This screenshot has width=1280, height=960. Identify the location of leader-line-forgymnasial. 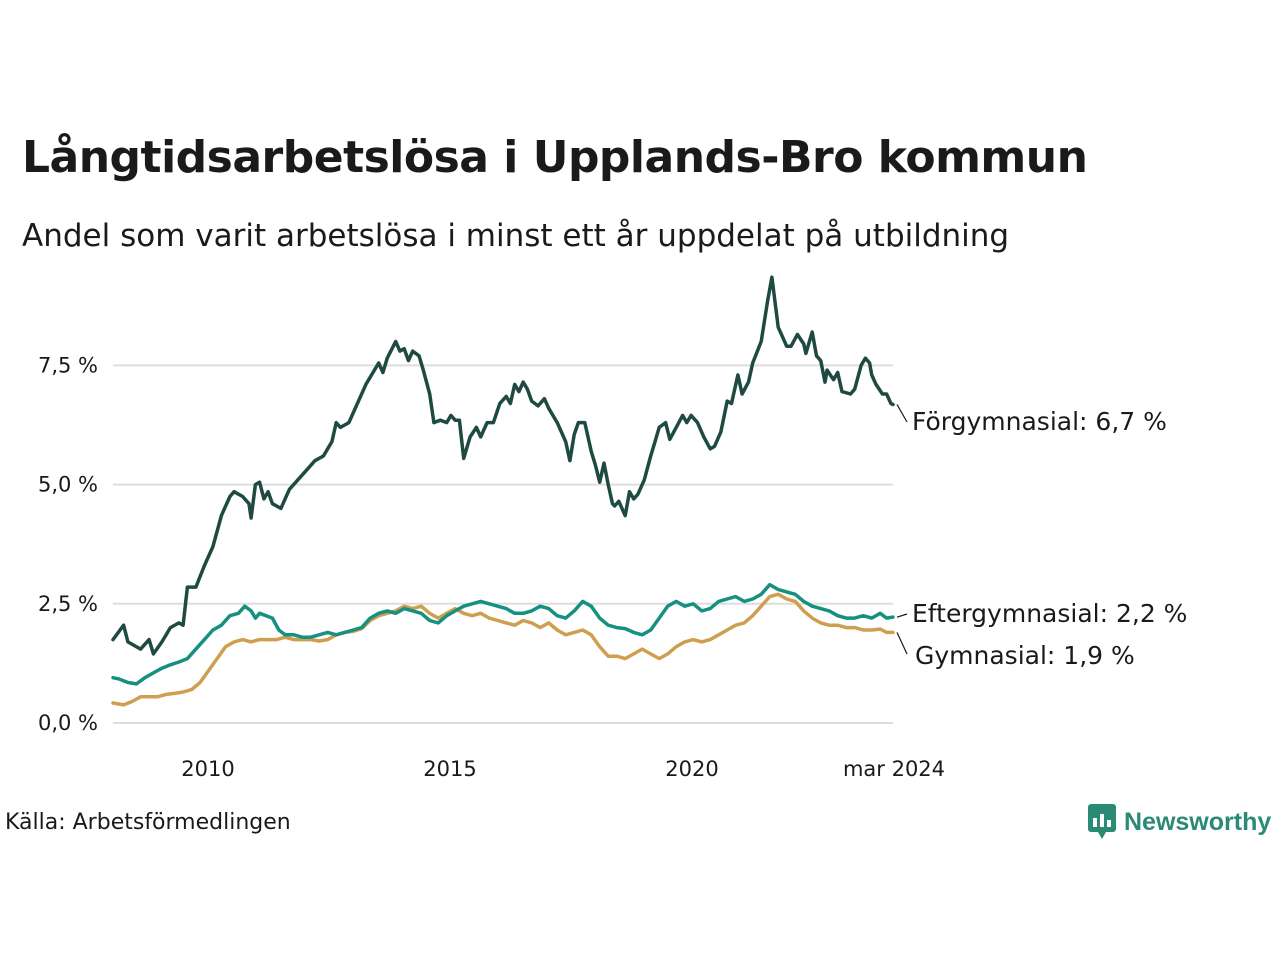
(902, 413).